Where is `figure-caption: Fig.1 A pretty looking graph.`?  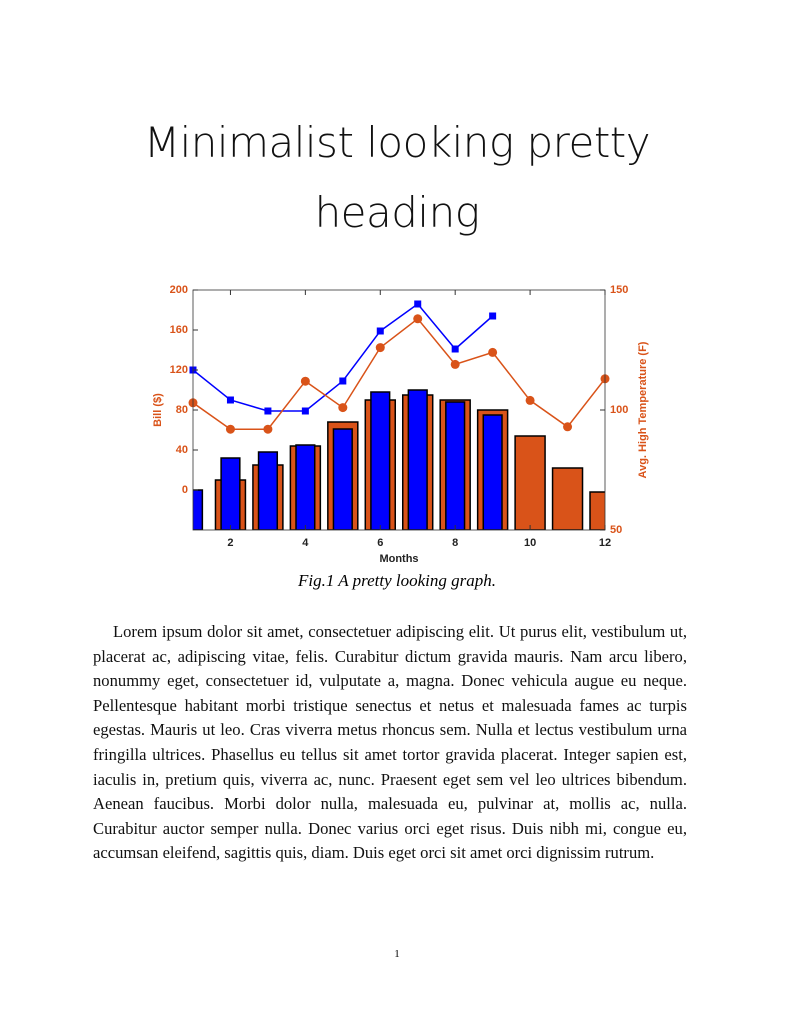
figure-caption: Fig.1 A pretty looking graph. is located at coordinates (396, 580).